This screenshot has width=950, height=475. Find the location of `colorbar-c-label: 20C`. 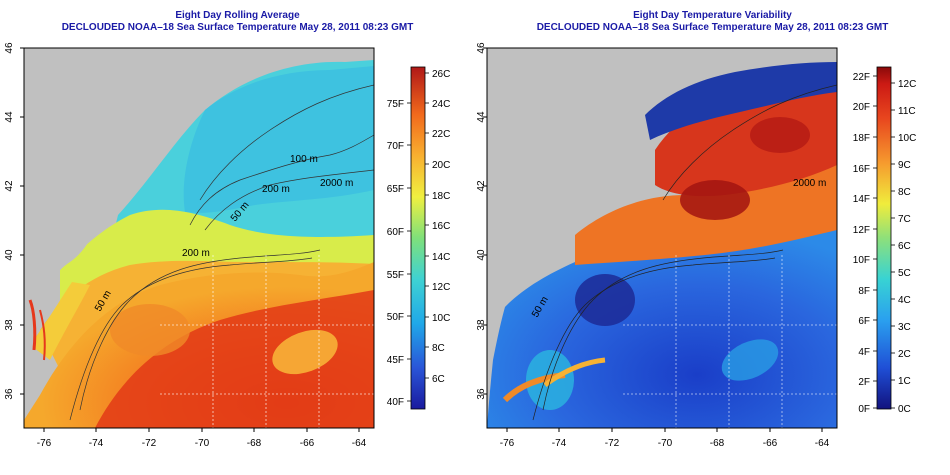

colorbar-c-label: 20C is located at coordinates (441, 165).